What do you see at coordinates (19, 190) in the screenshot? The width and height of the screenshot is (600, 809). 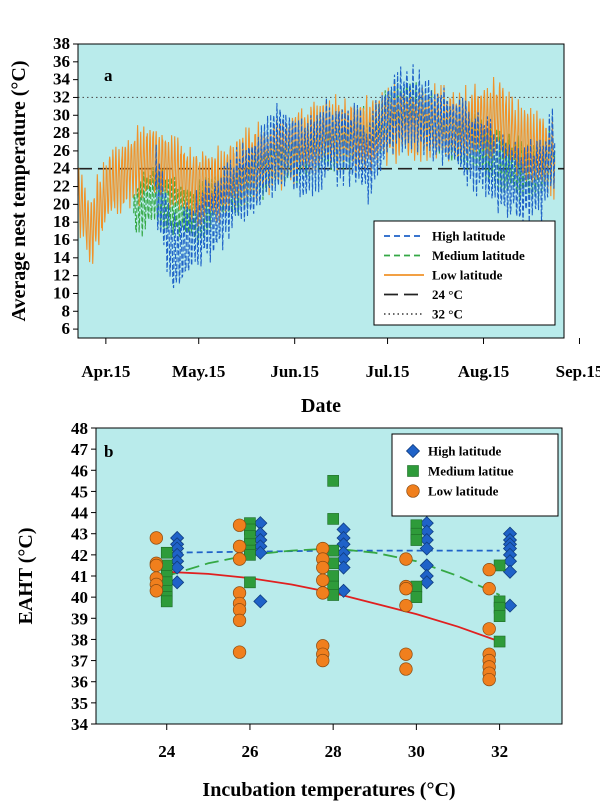 I see `panel-a-y-axis-label: Average nest temperature (°C)` at bounding box center [19, 190].